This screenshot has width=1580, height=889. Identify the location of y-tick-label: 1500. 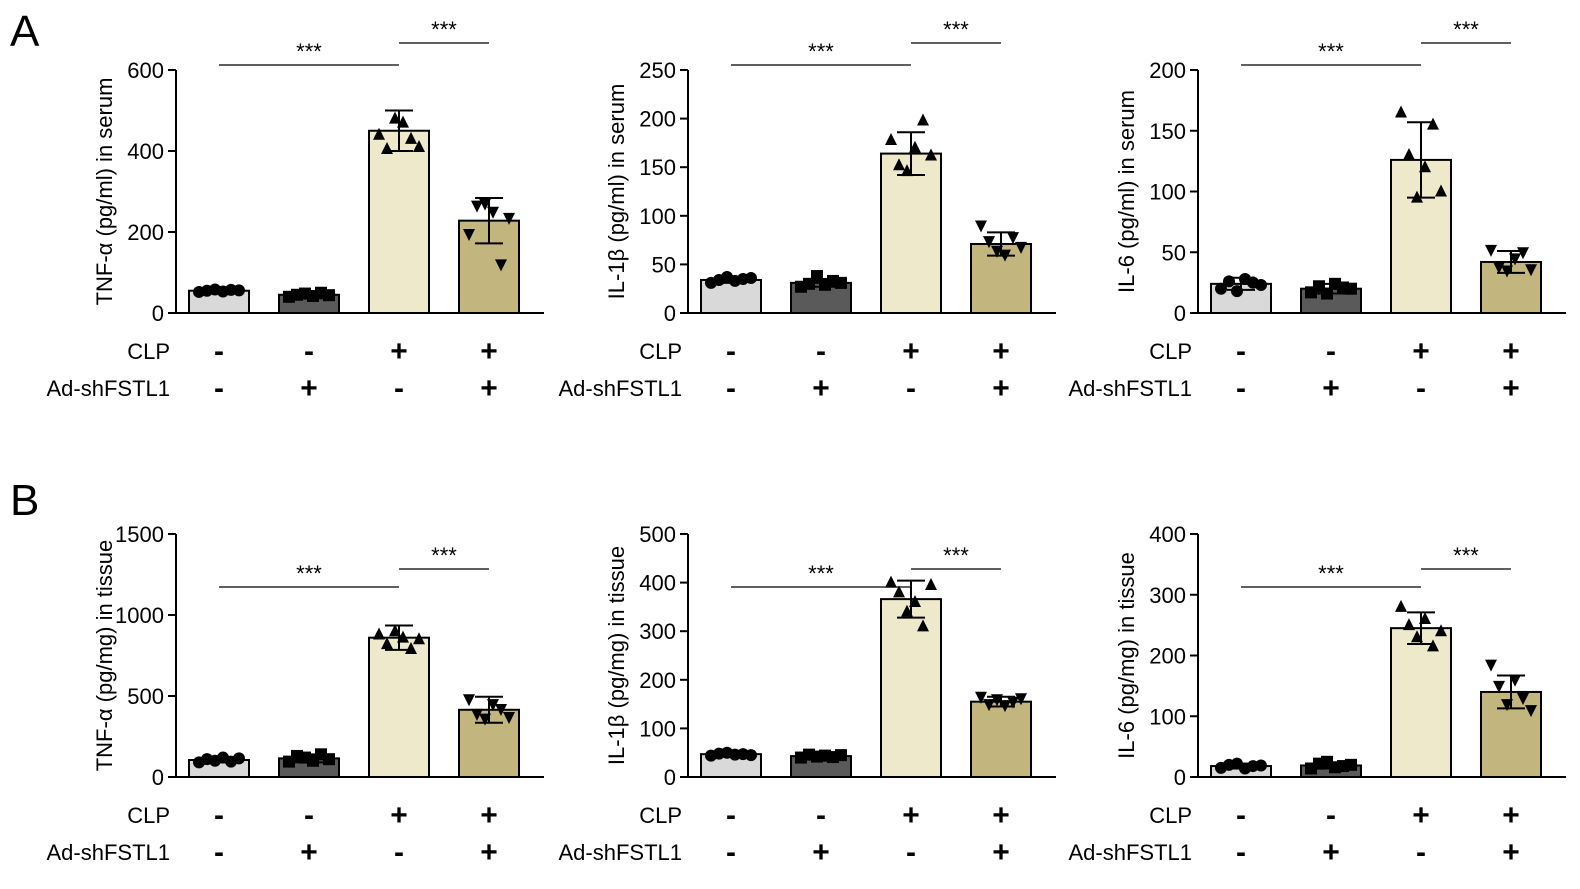
(139, 534).